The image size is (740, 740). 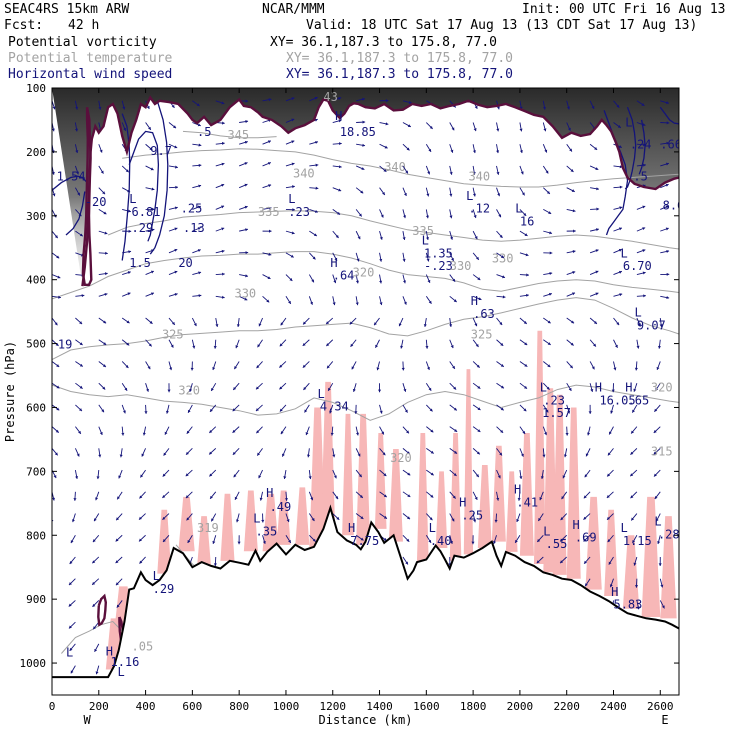 I want to click on annotation-label: .23, so click(x=554, y=400).